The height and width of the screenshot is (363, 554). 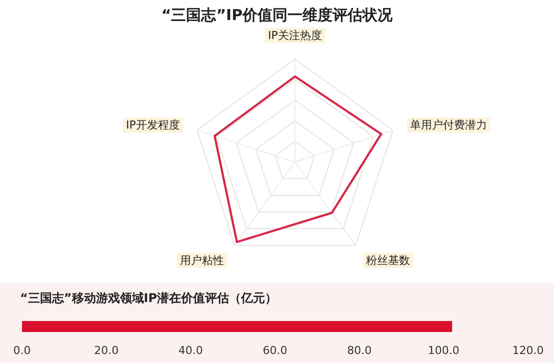 What do you see at coordinates (359, 350) in the screenshot?
I see `x-tick-label: 80.0` at bounding box center [359, 350].